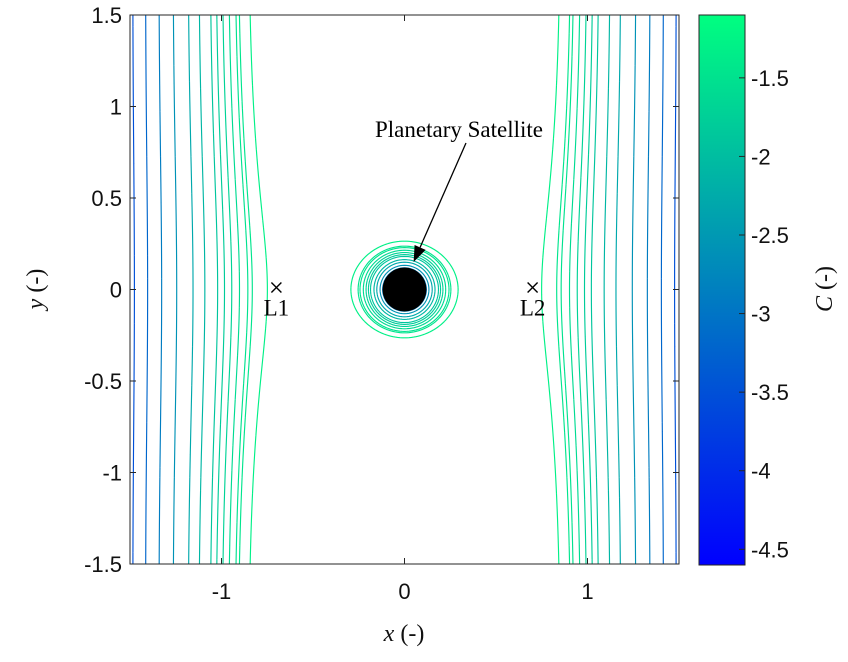  Describe the element at coordinates (722, 290) in the screenshot. I see `colorbar-gradient` at that location.